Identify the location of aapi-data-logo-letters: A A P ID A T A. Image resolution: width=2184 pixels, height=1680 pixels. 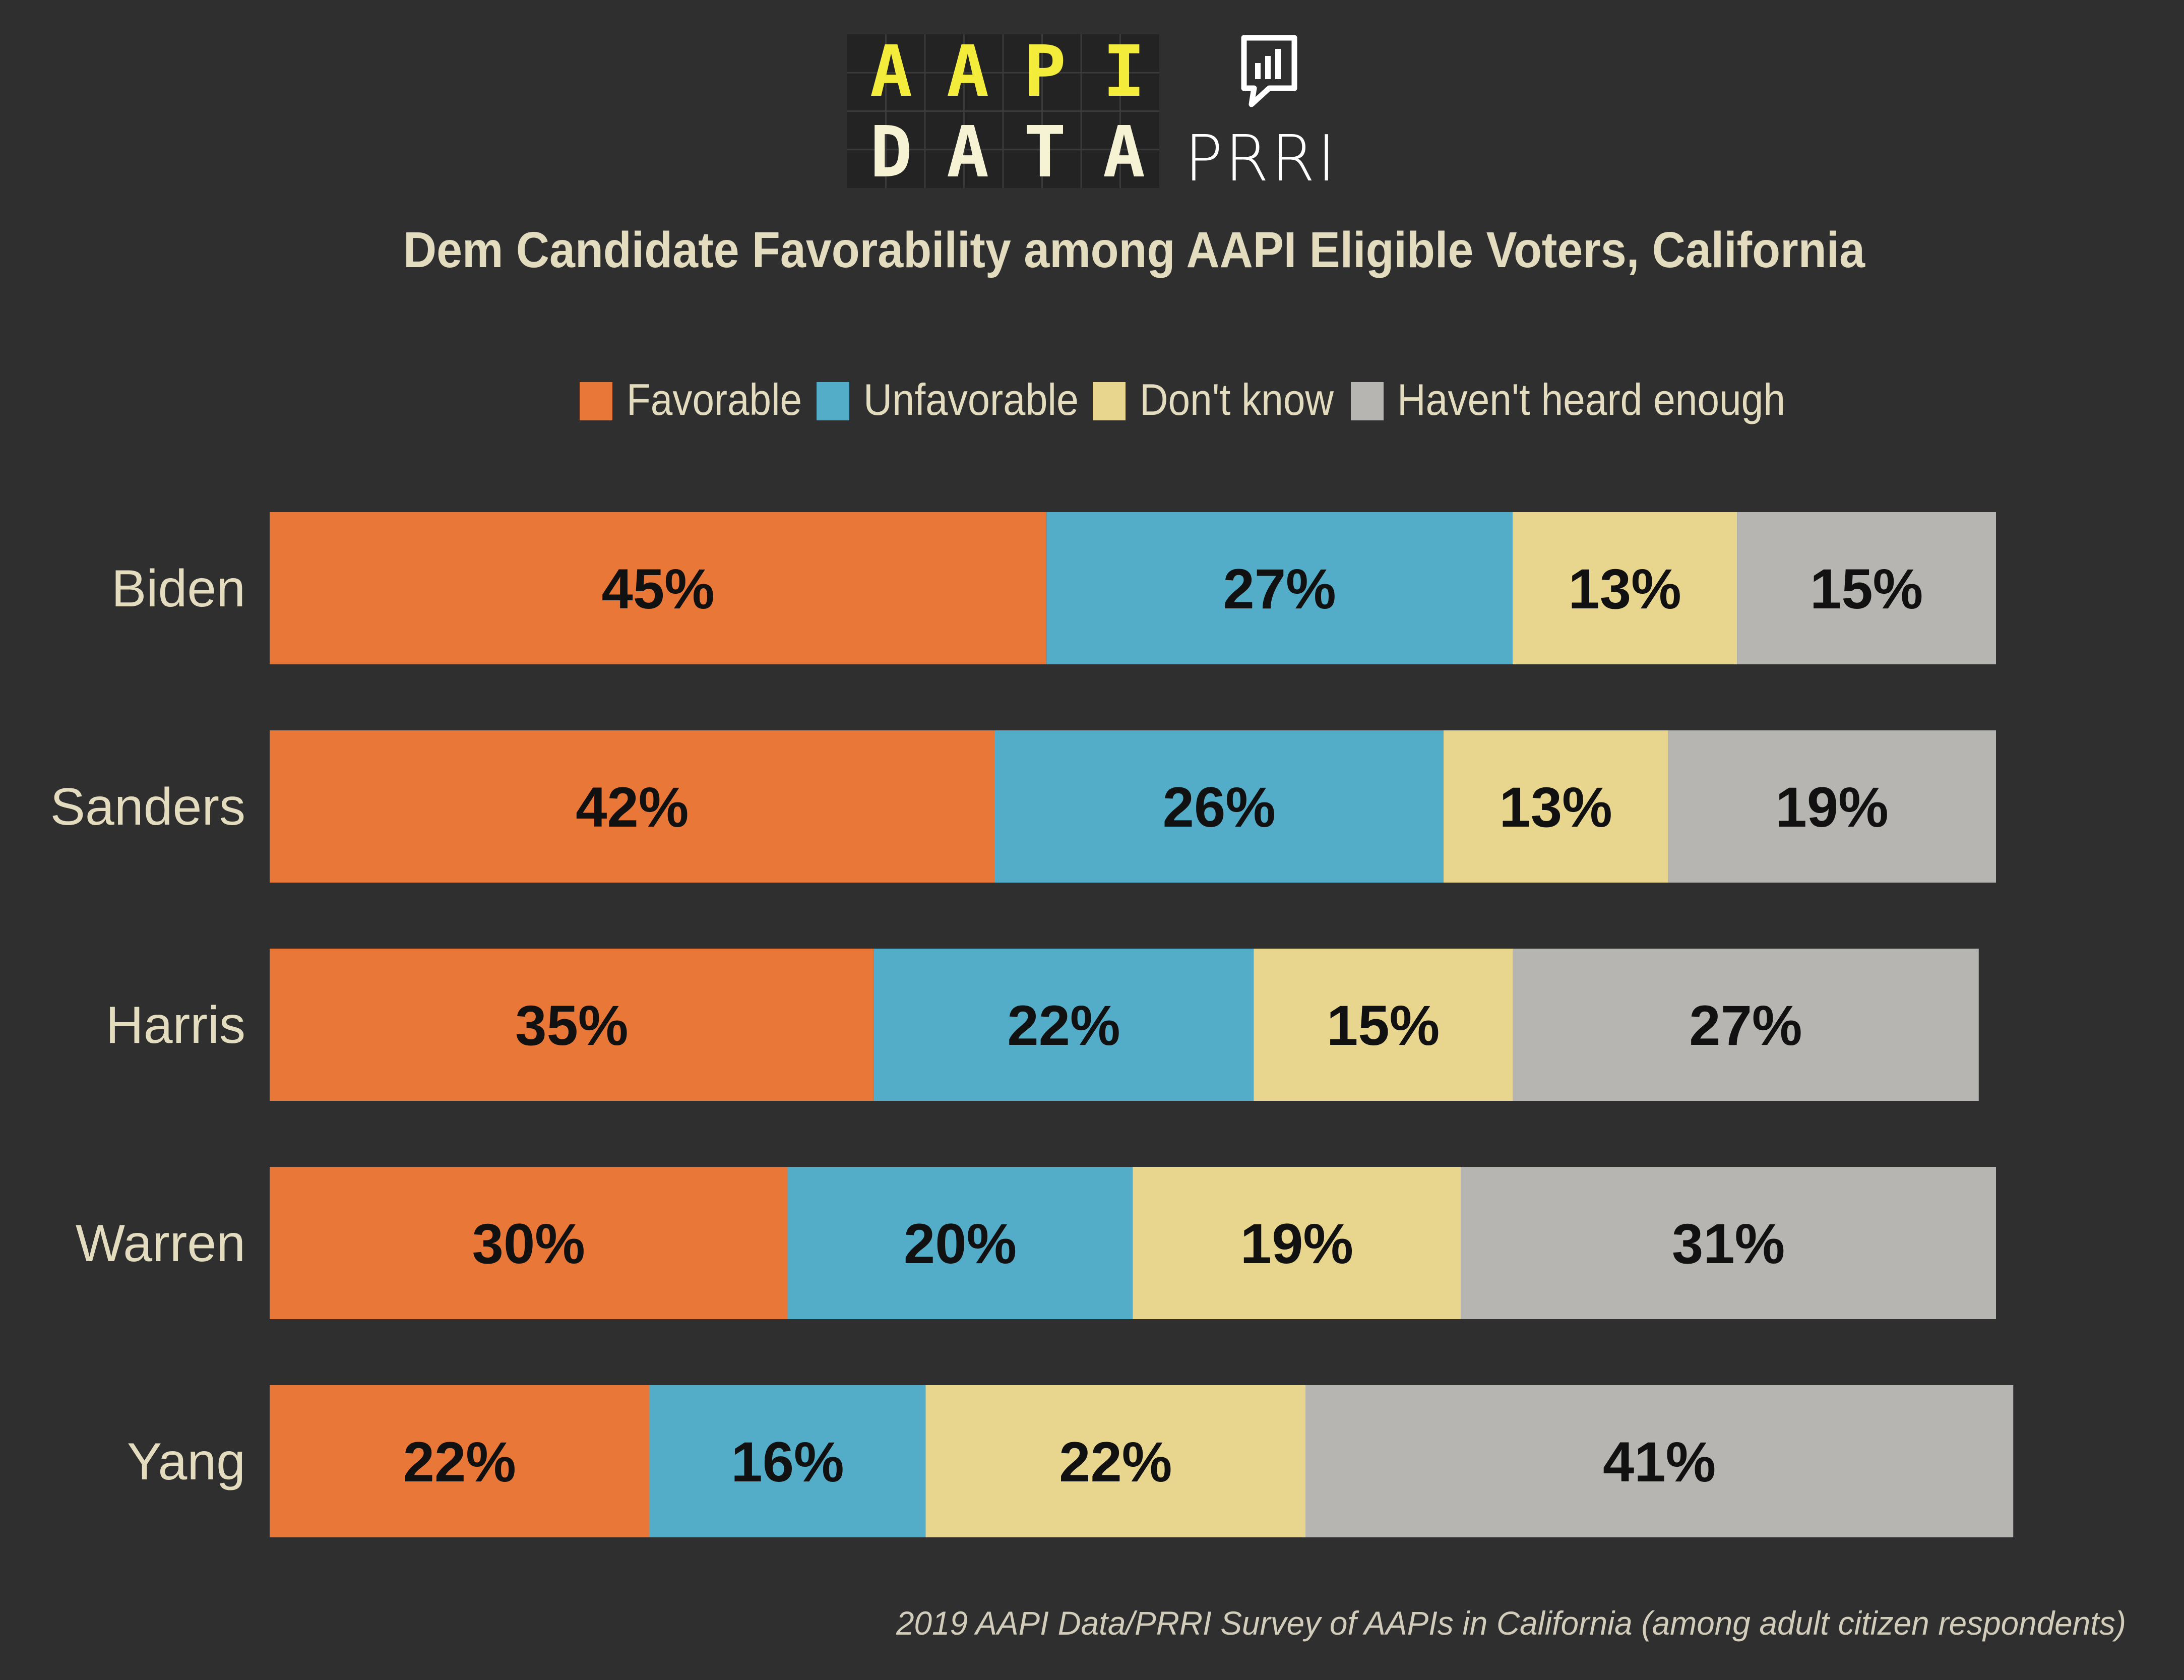
(1008, 112).